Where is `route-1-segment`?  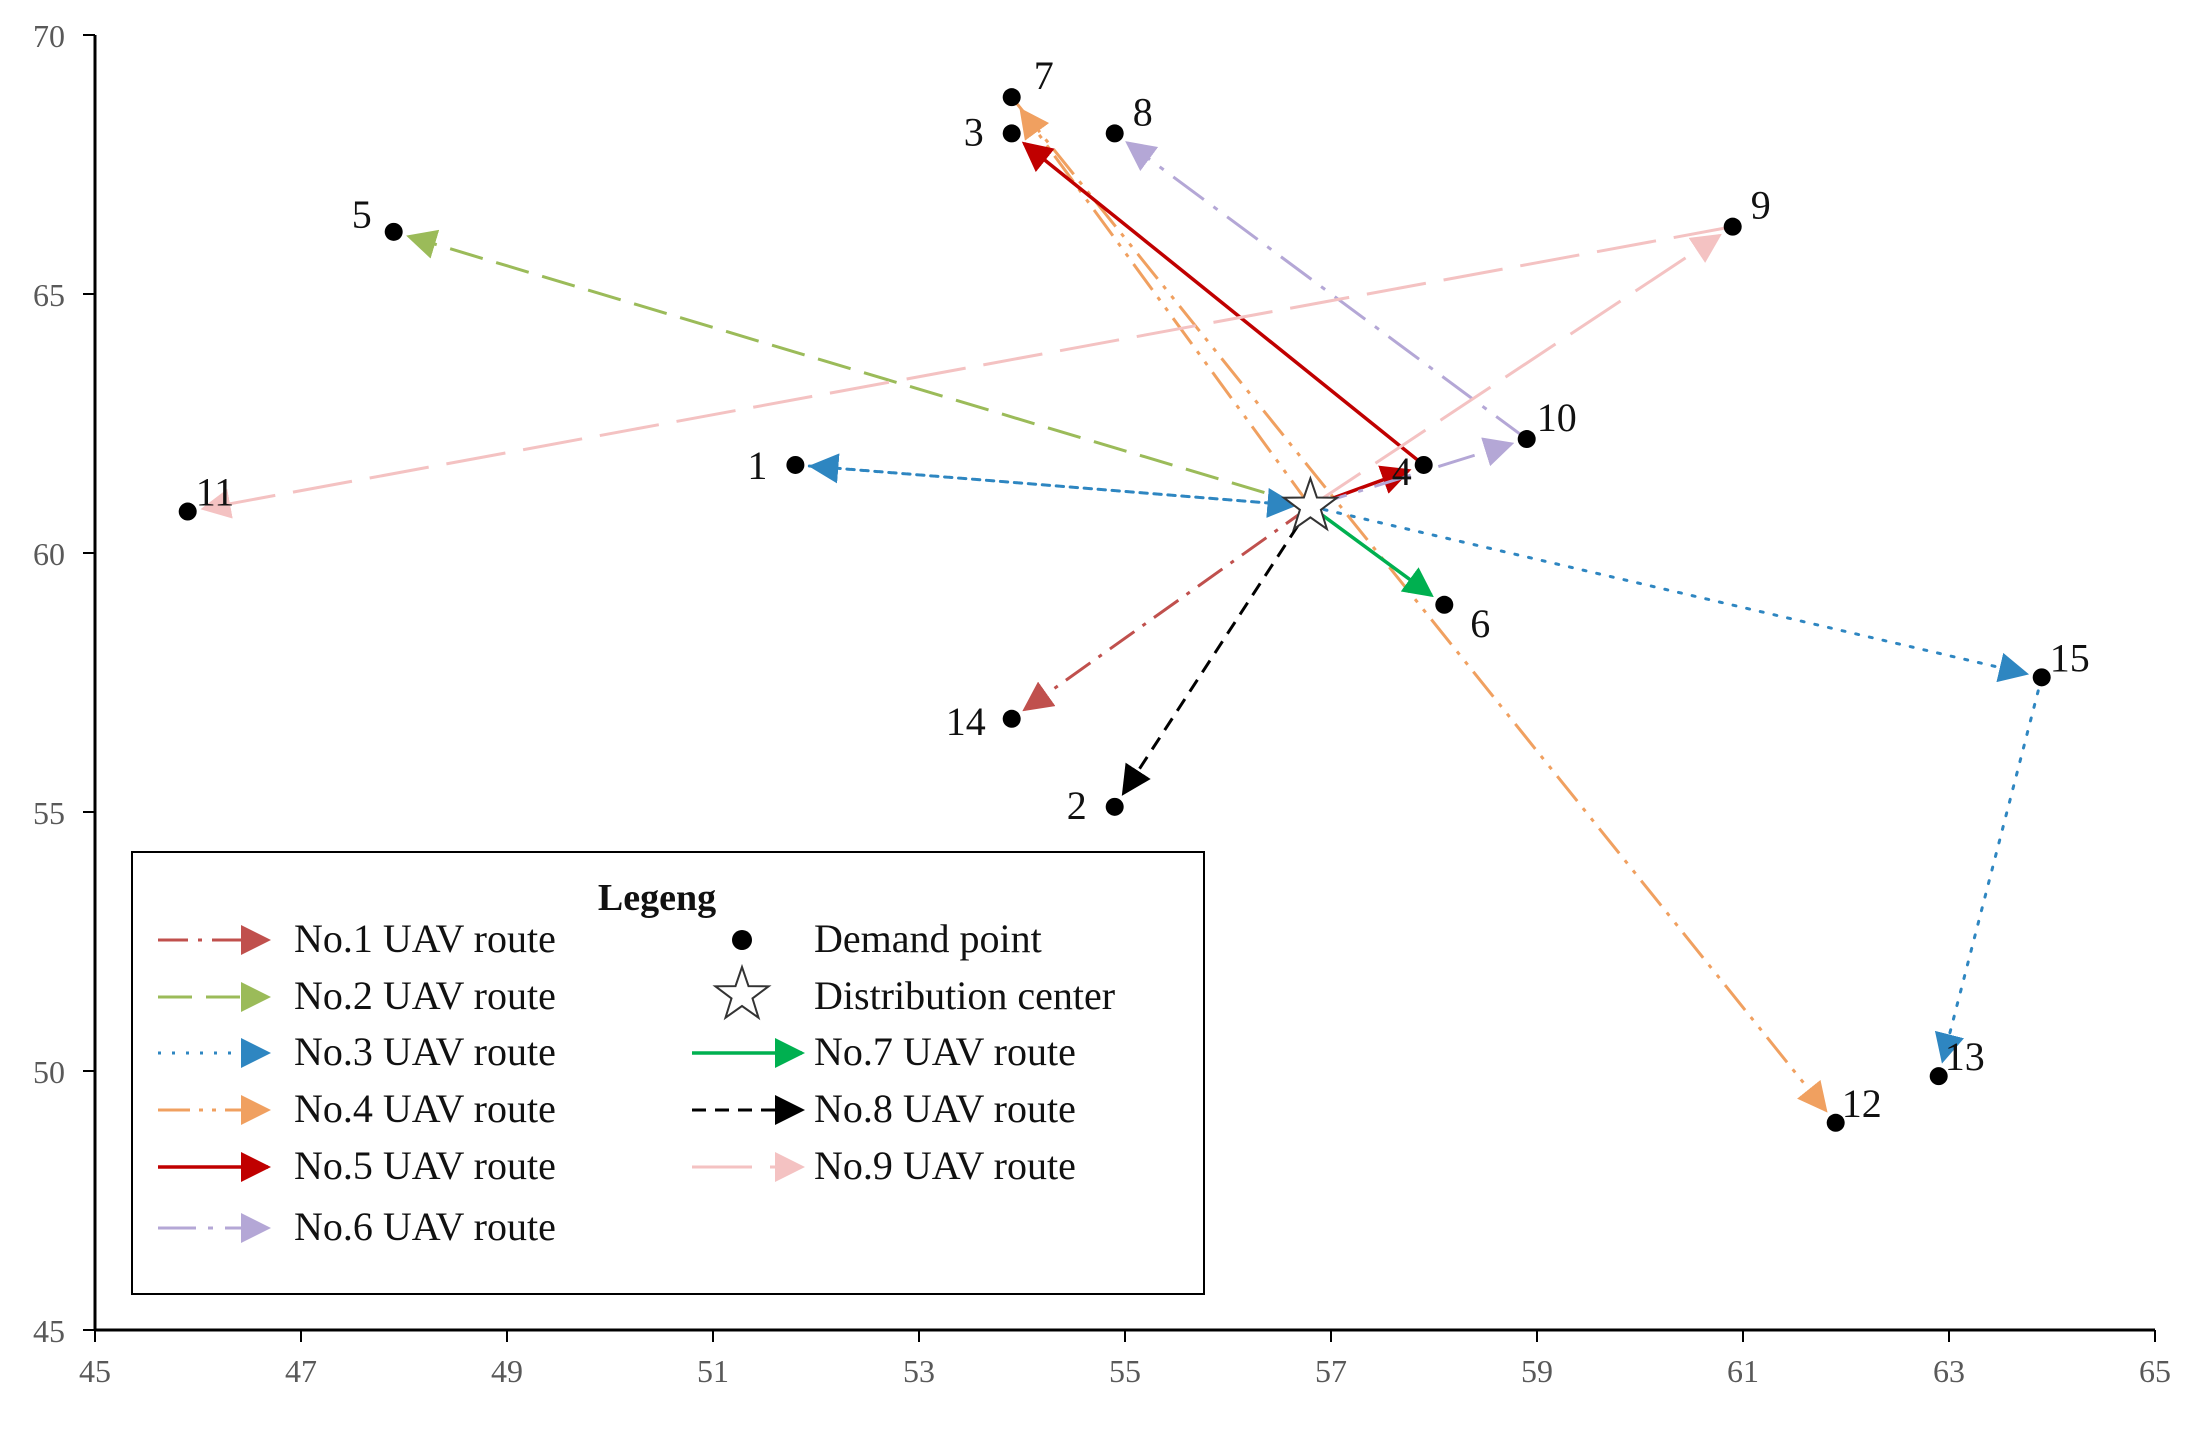 route-1-segment is located at coordinates (1167, 608).